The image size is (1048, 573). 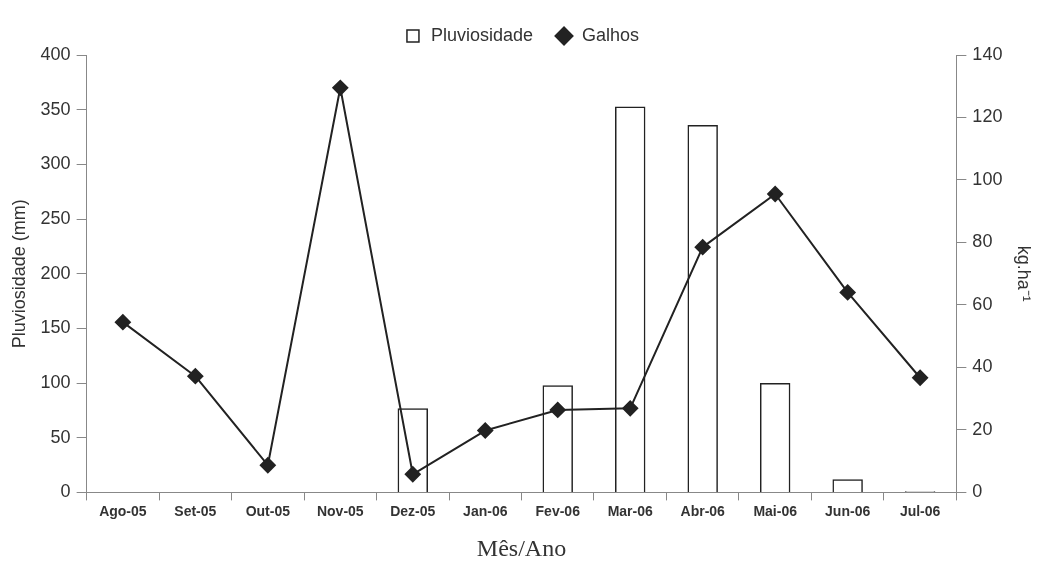 What do you see at coordinates (775, 510) in the screenshot?
I see `x-tick-label: Mai-06` at bounding box center [775, 510].